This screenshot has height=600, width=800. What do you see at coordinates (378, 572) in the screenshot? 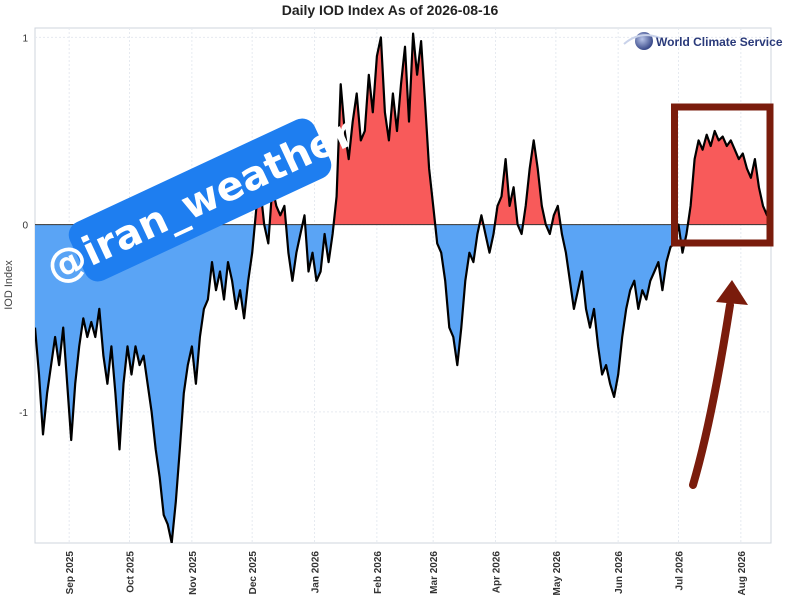
I see `x-tick-label: Feb 2026` at bounding box center [378, 572].